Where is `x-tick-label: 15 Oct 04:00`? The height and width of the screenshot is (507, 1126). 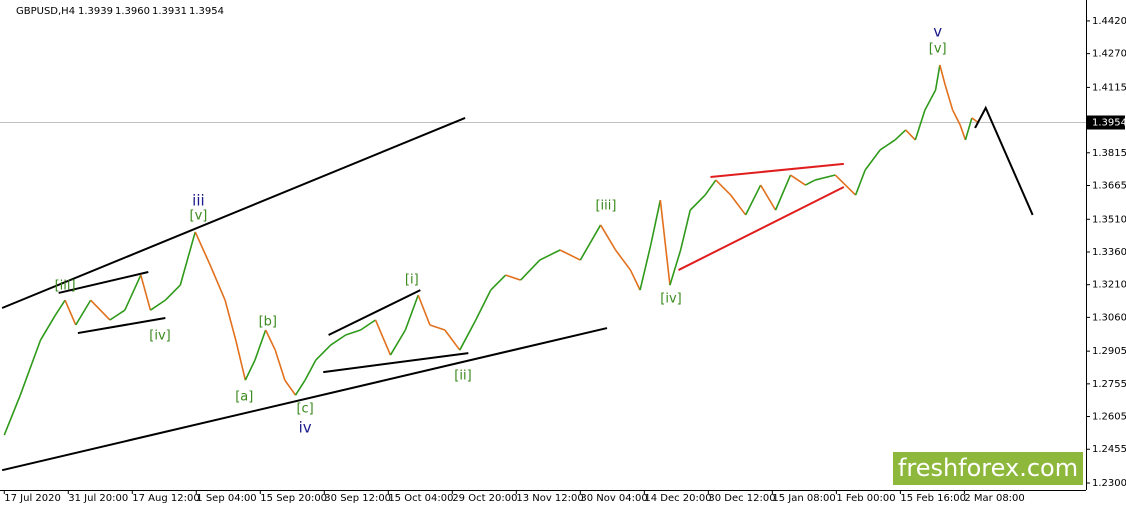 x-tick-label: 15 Oct 04:00 is located at coordinates (420, 498).